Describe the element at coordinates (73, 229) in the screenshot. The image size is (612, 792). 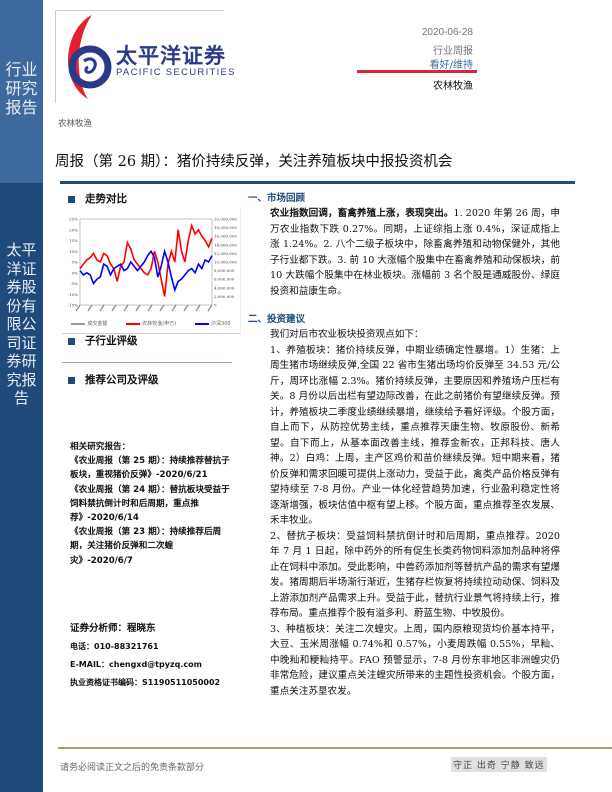
I see `y-left-tick-label: 20%` at that location.